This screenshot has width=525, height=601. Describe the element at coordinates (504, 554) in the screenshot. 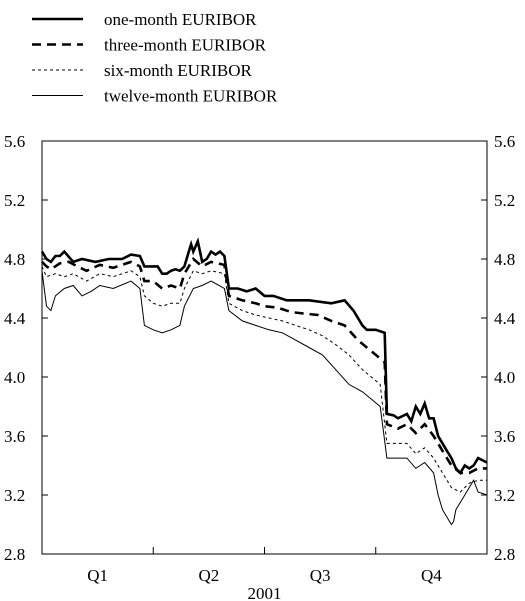

I see `y-tick-label-right-0: 2.8` at that location.